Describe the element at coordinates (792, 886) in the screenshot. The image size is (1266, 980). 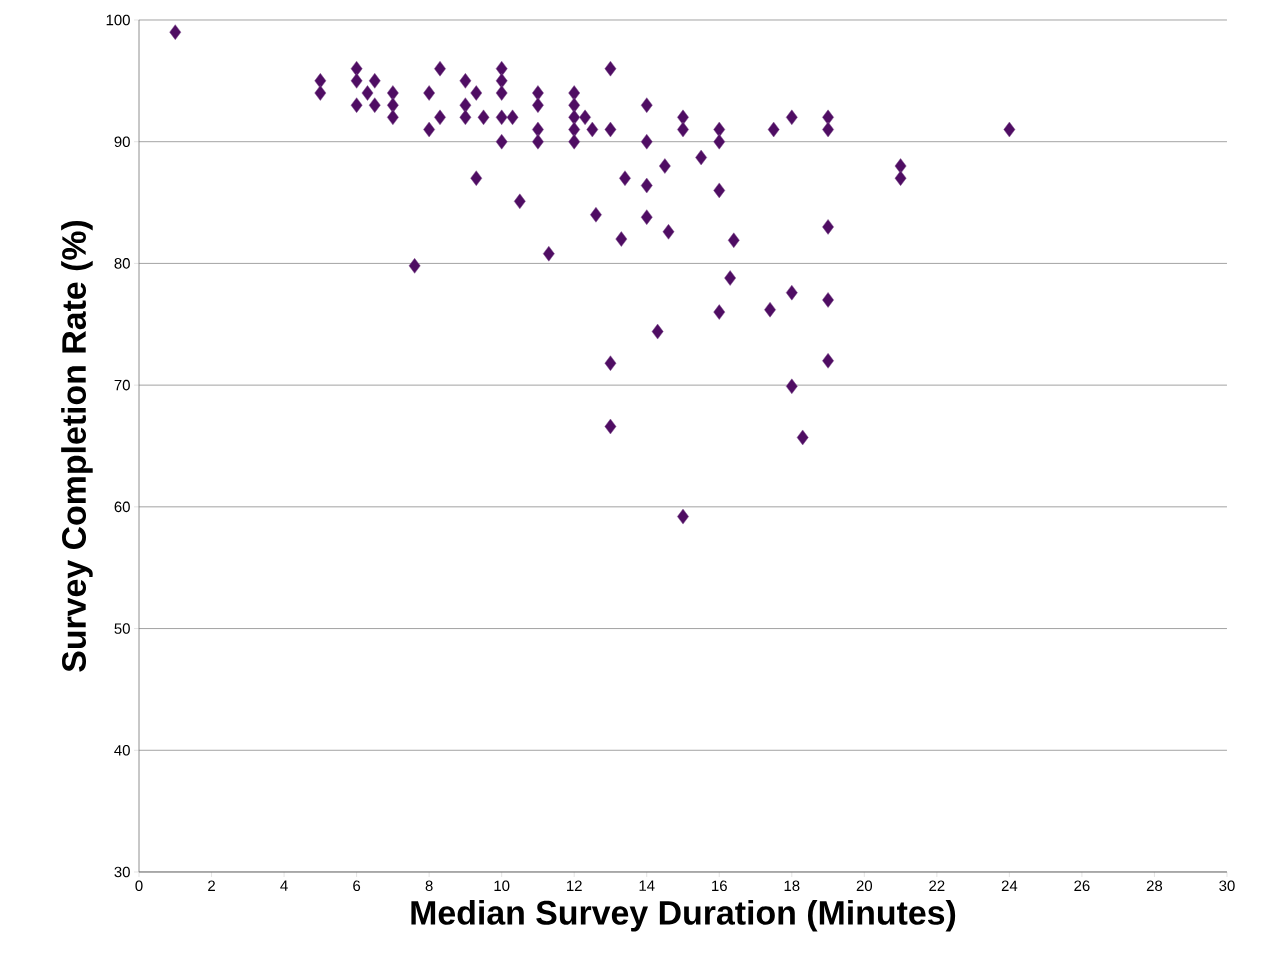
I see `x-tick-label: 18` at that location.